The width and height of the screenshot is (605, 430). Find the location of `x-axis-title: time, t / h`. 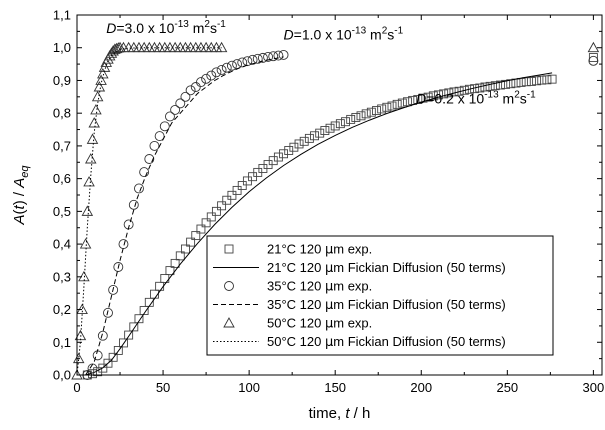

x-axis-title: time, t / h is located at coordinates (340, 413).